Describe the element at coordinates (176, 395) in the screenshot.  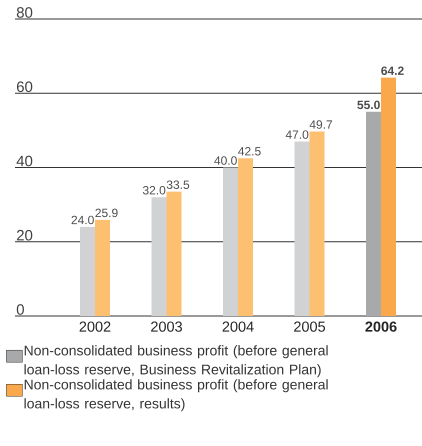
I see `legend-label: Non-consolidated business profit (before general loan-loss reserve, results)` at that location.